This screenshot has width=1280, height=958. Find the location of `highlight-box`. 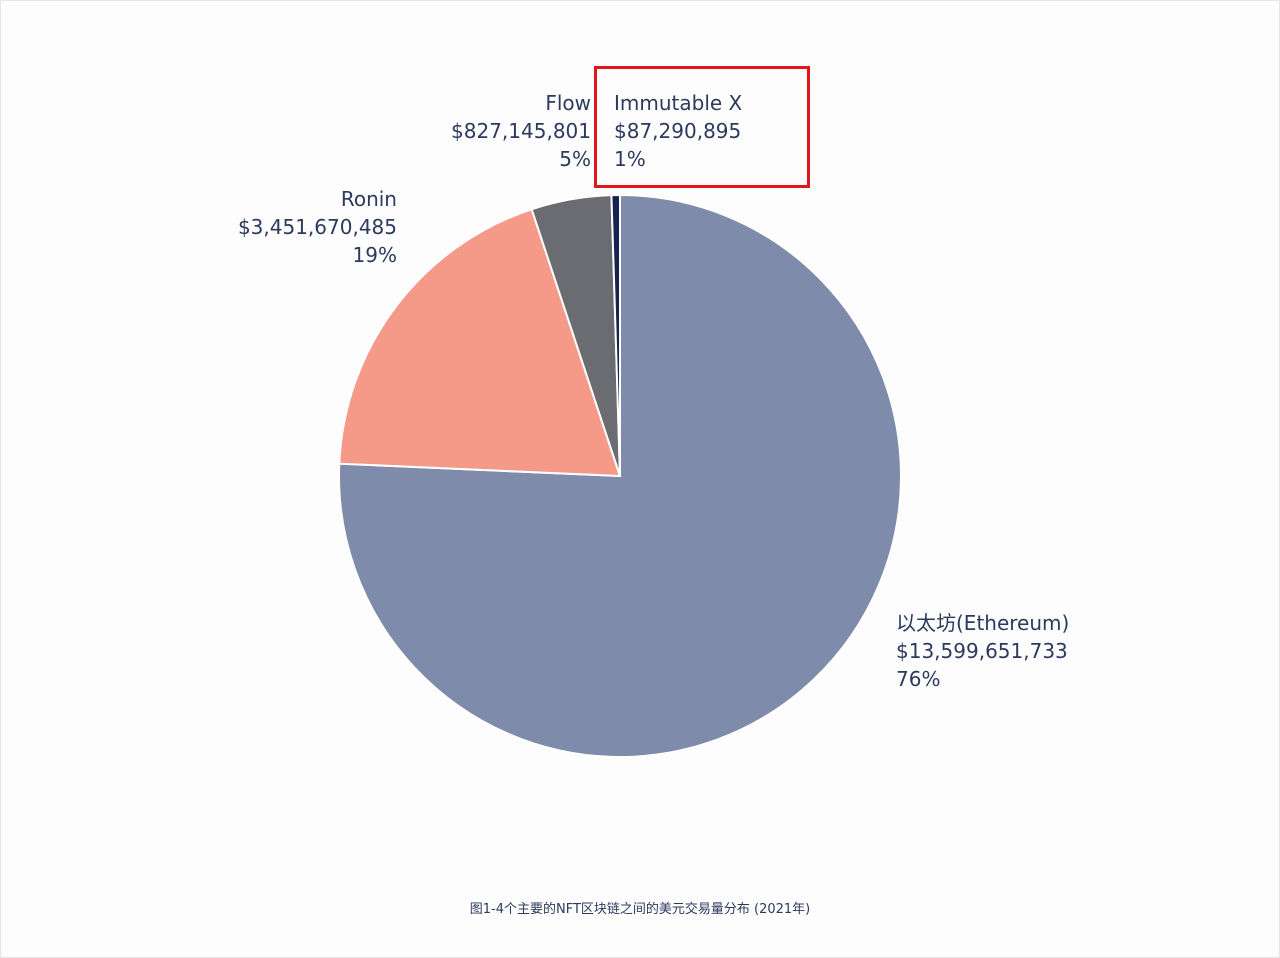

highlight-box is located at coordinates (702, 127).